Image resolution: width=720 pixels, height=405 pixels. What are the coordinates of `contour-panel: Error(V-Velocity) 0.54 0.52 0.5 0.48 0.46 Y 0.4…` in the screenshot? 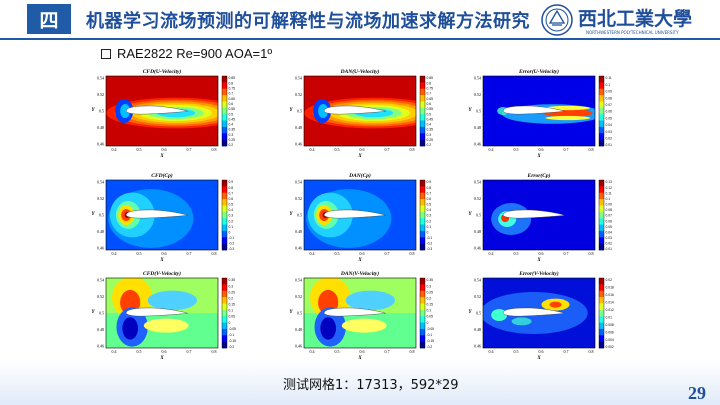 It's located at (541, 315).